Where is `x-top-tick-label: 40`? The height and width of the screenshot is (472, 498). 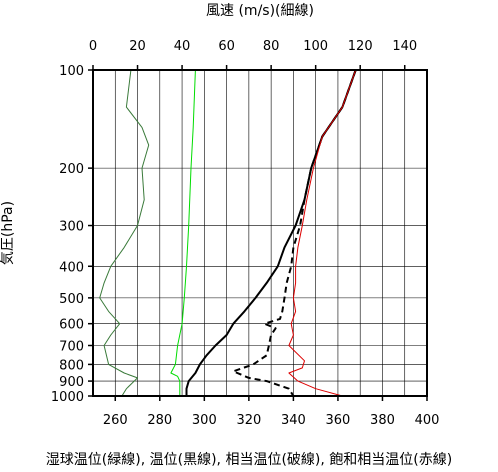
x-top-tick-label: 40 is located at coordinates (182, 46).